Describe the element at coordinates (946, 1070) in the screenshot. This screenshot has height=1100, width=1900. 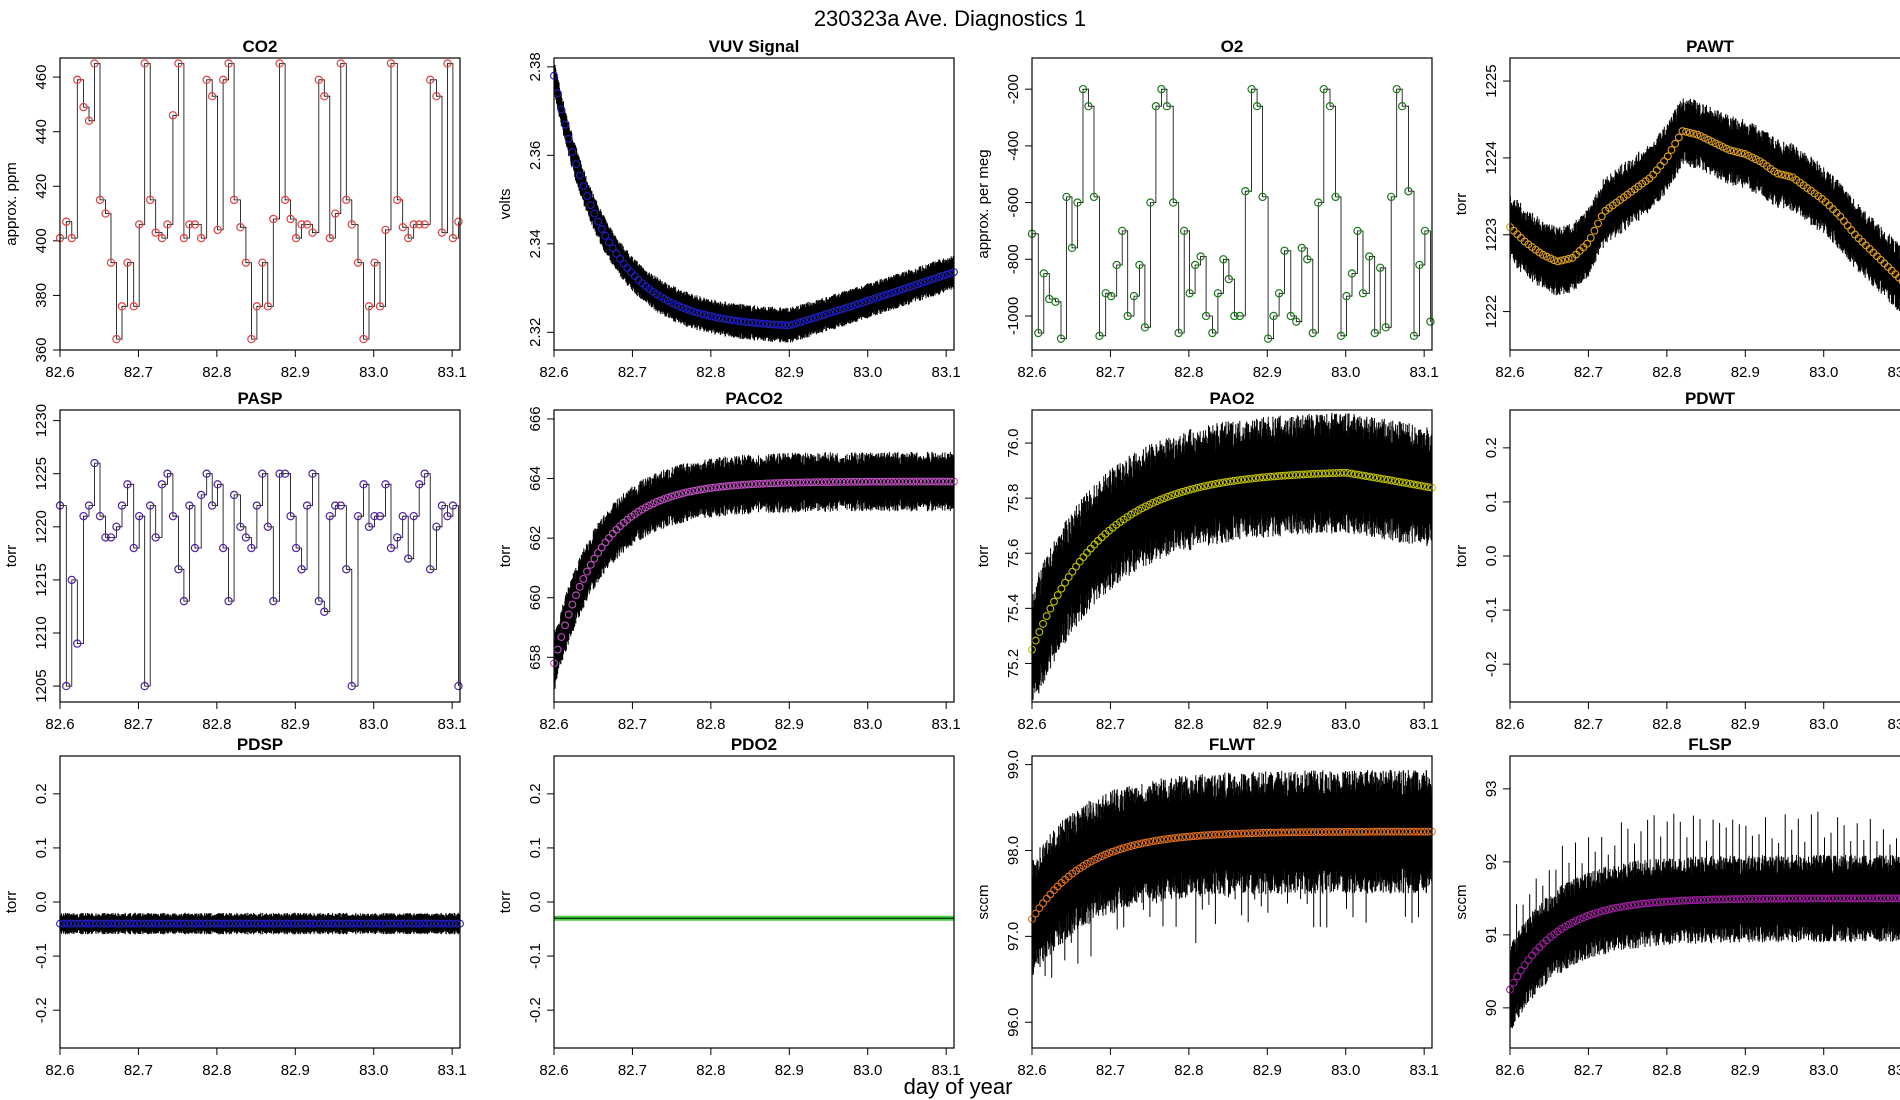
I see `xtick-label-pdo2: 83.1` at that location.